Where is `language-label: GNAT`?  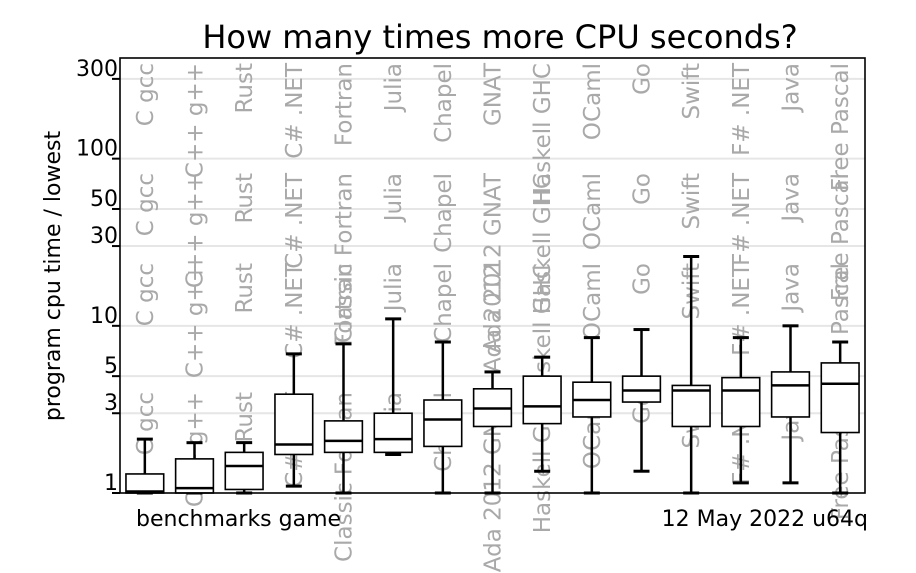 language-label: GNAT is located at coordinates (494, 94).